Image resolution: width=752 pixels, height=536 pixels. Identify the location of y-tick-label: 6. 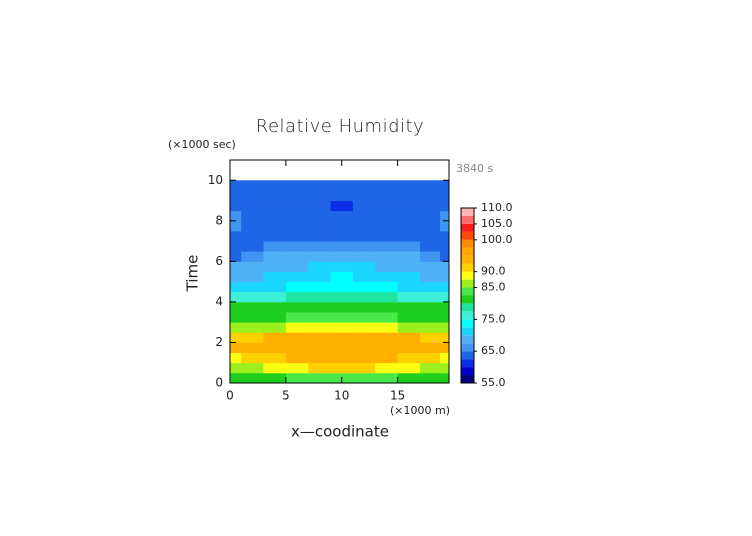
(219, 261).